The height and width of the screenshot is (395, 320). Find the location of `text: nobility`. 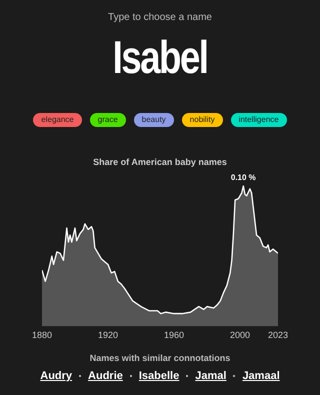

text: nobility is located at coordinates (202, 120).